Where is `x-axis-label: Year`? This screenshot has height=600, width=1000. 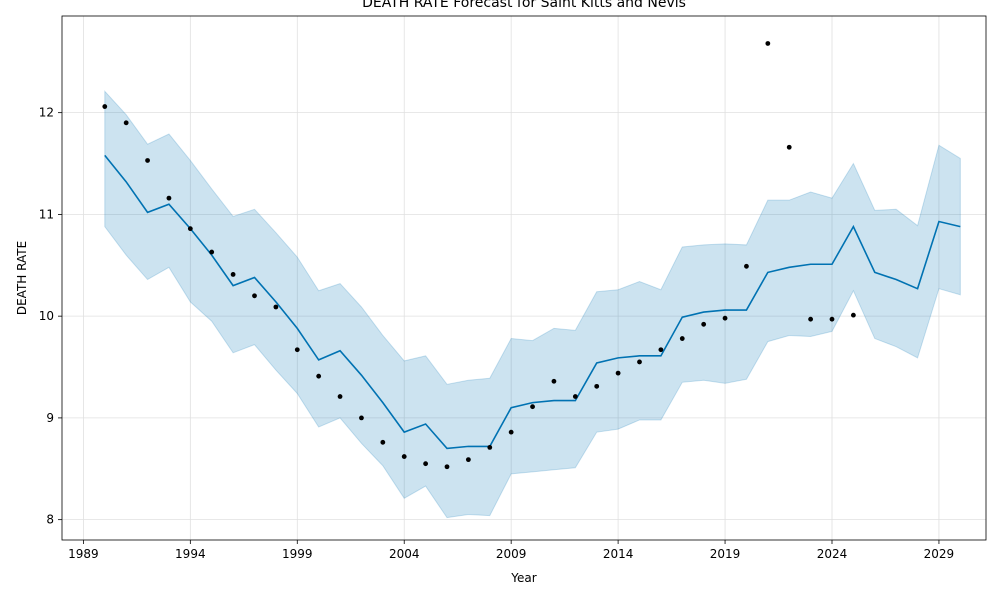 x-axis-label: Year is located at coordinates (523, 578).